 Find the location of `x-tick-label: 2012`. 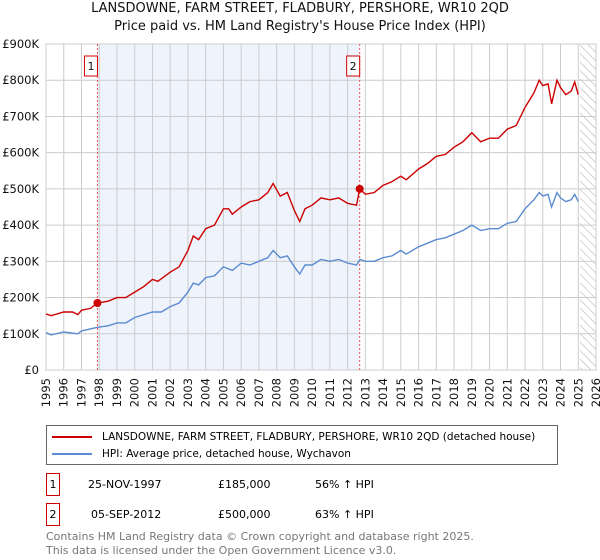

x-tick-label: 2012 is located at coordinates (348, 392).